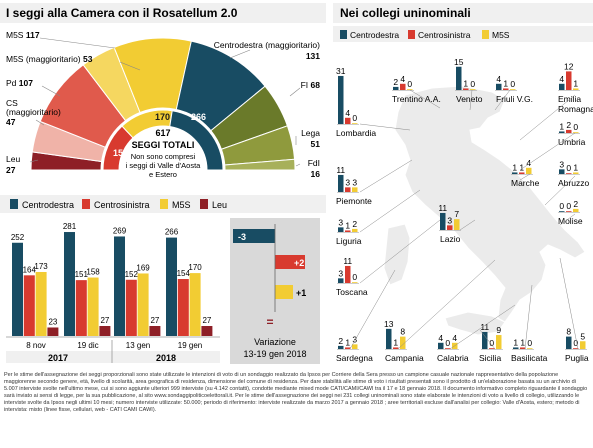 The width and height of the screenshot is (593, 448). Describe the element at coordinates (456, 214) in the screenshot. I see `region-value-lazio-2: 7` at that location.